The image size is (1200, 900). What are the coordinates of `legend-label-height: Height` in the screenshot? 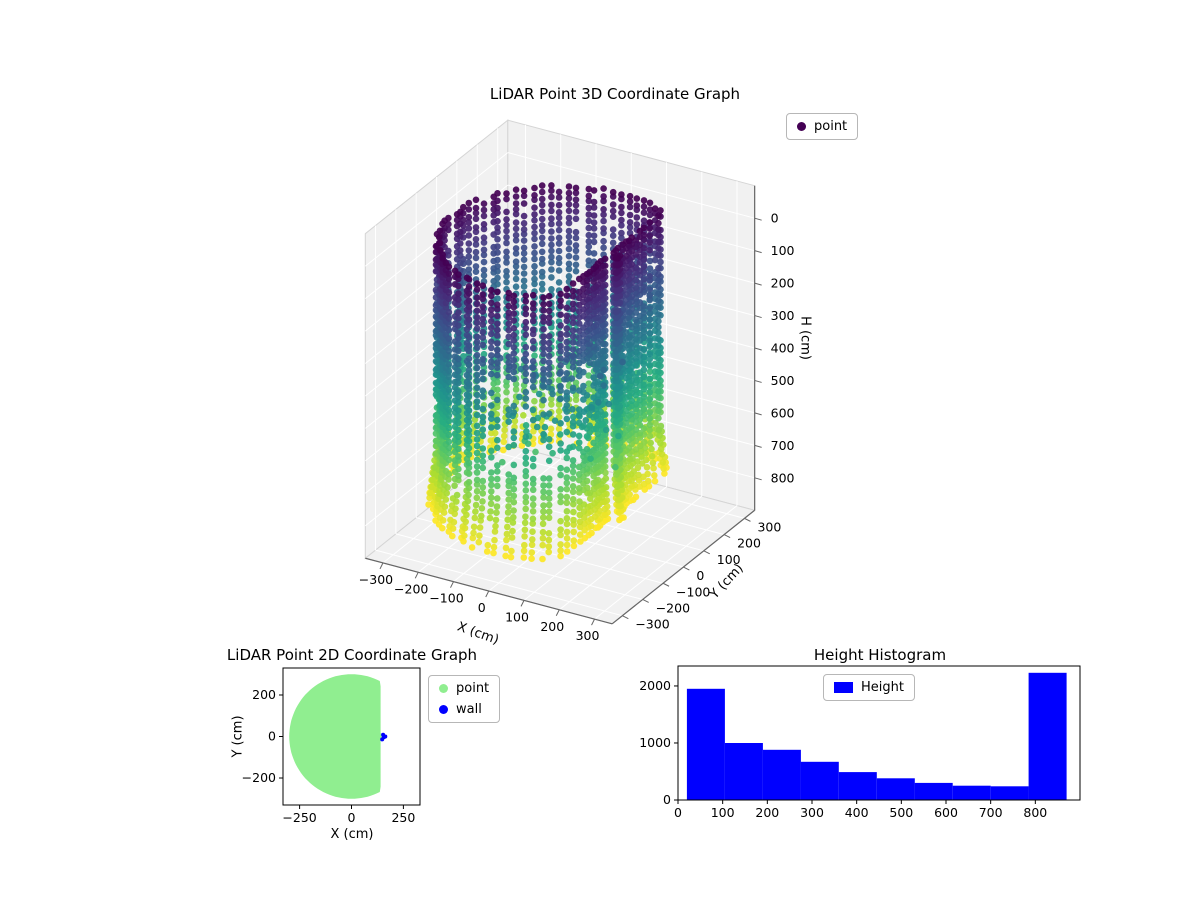 It's located at (882, 687).